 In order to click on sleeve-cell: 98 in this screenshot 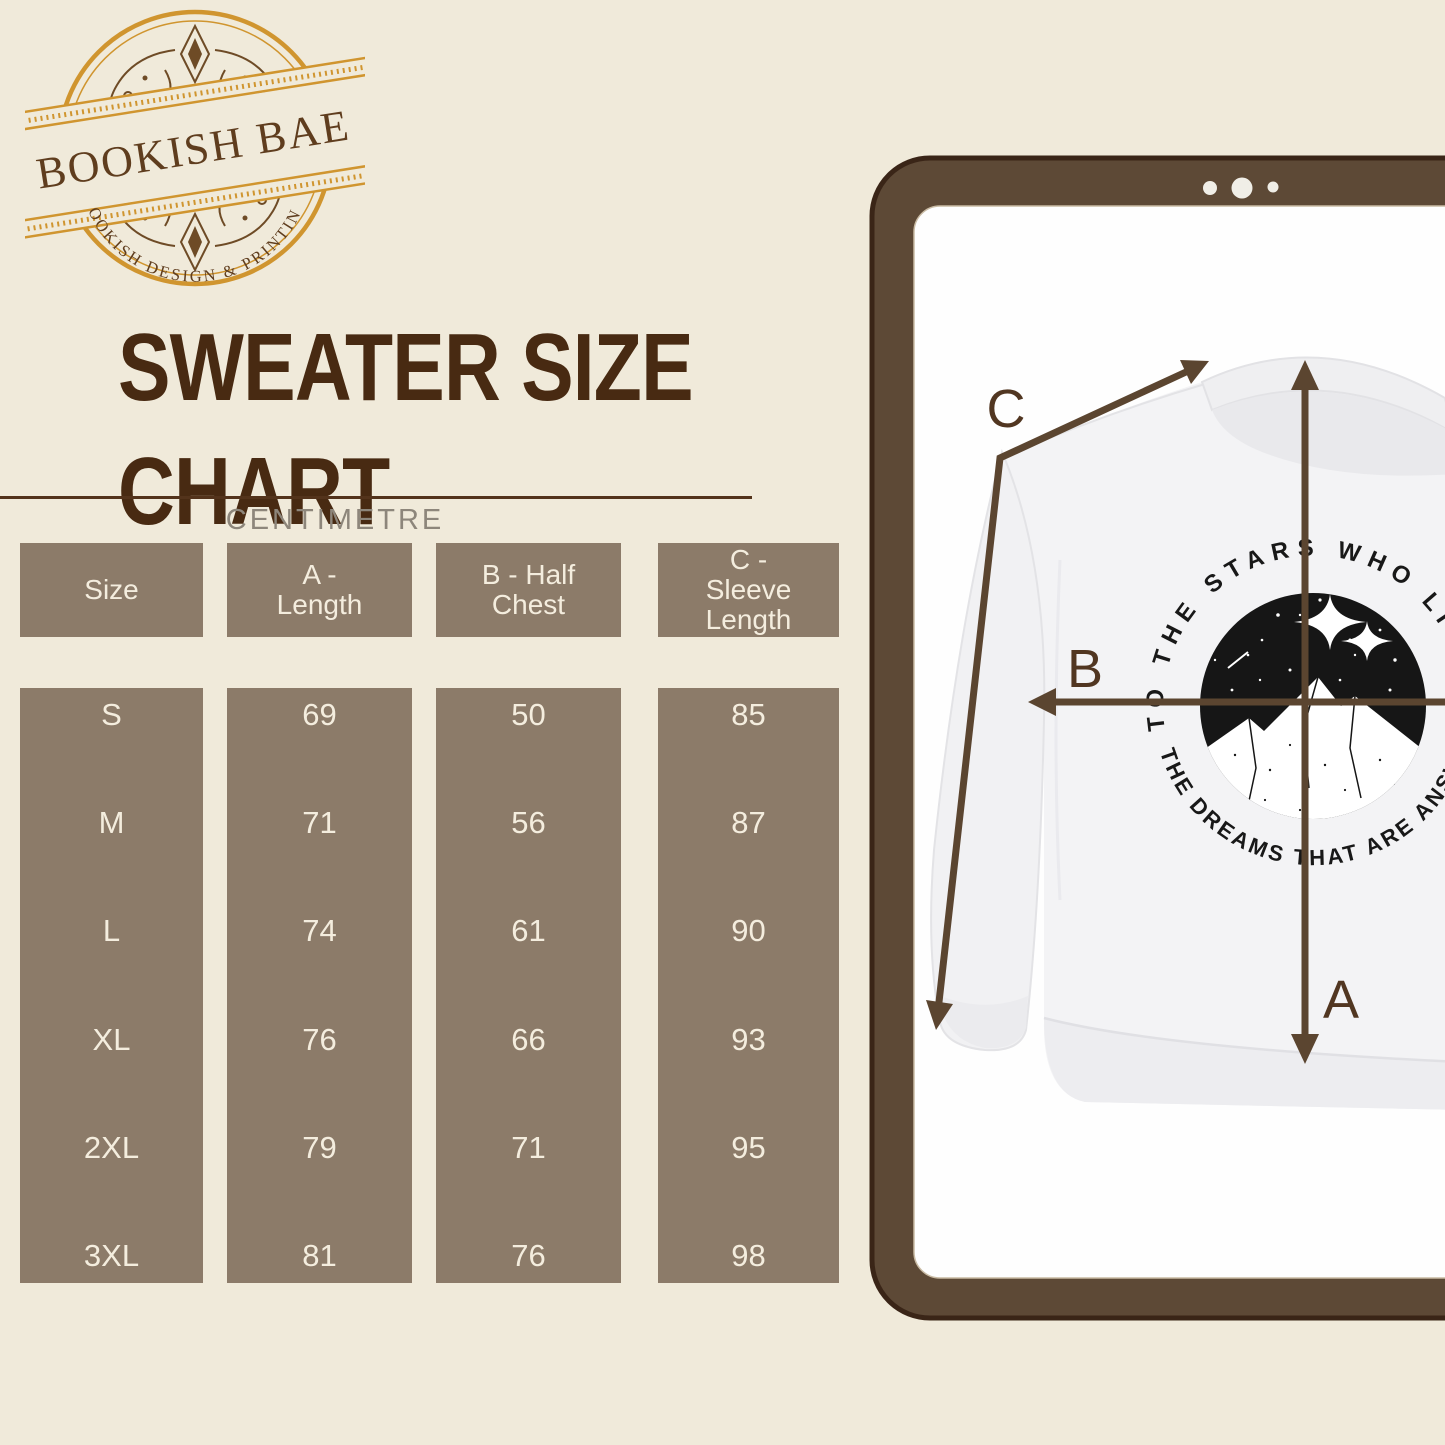, I will do `click(748, 1255)`.